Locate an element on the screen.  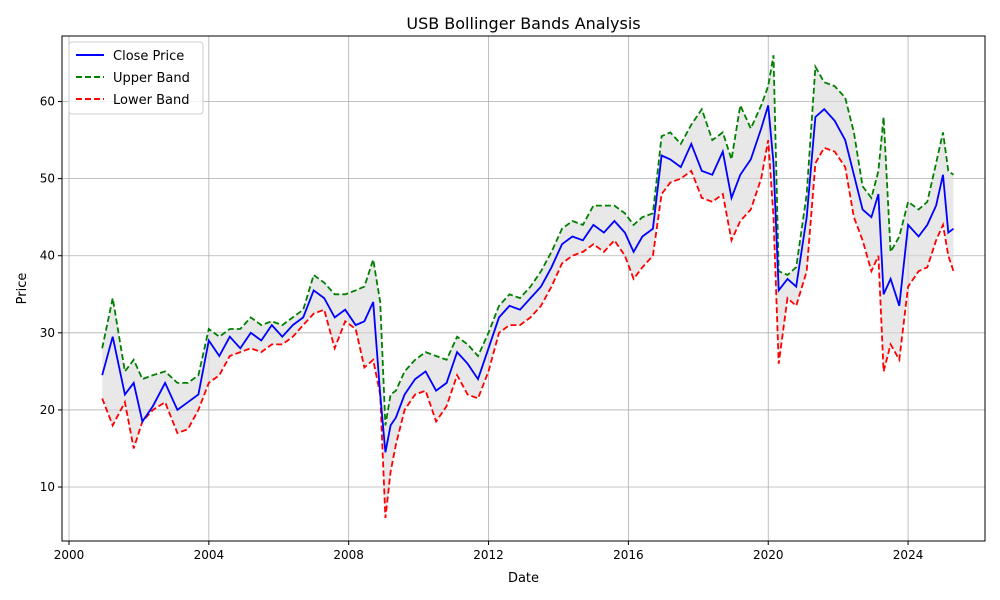
x-tick-label: 2024 is located at coordinates (908, 555).